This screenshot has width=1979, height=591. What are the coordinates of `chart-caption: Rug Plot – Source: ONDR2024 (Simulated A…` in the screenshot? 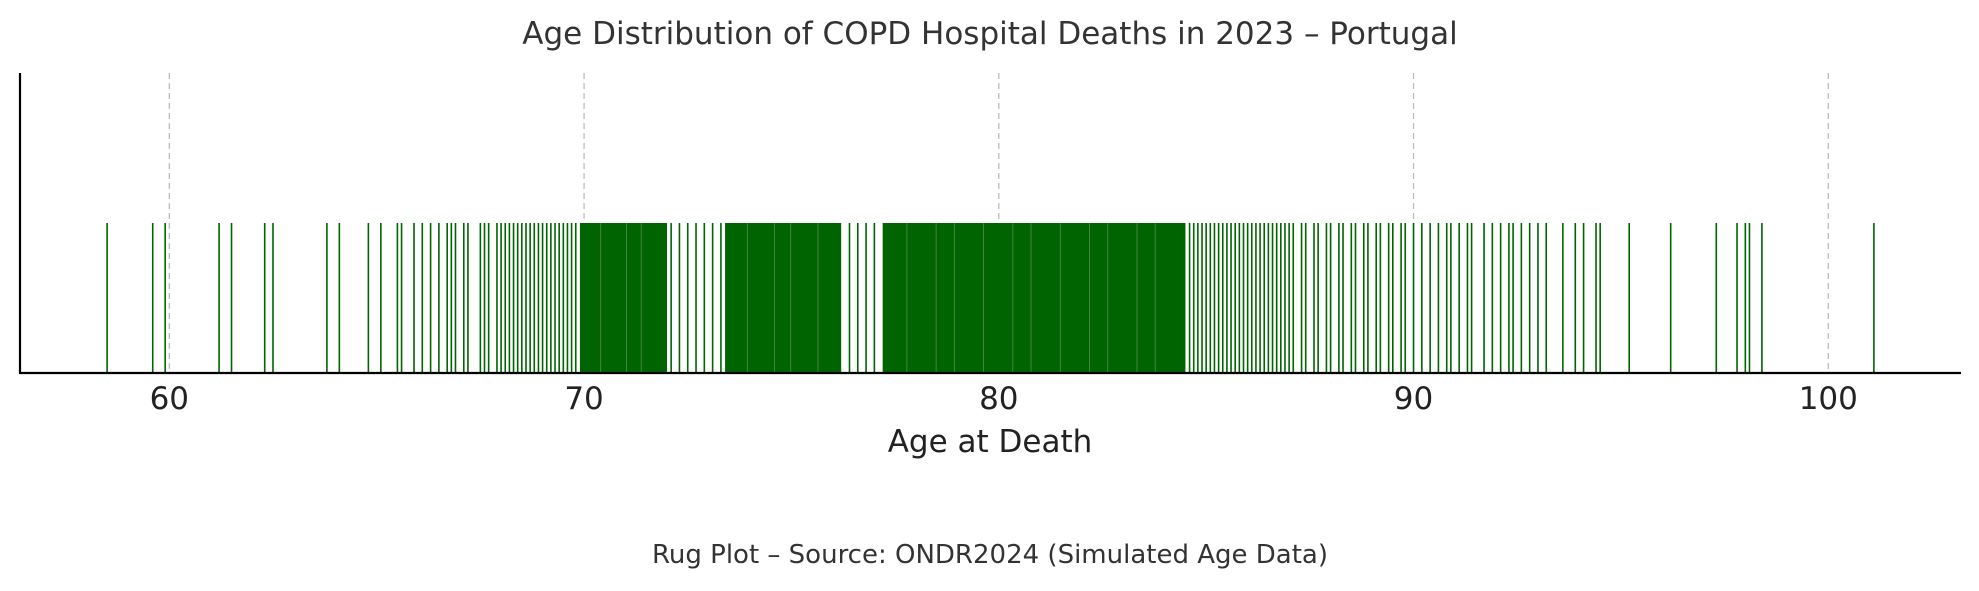 It's located at (990, 555).